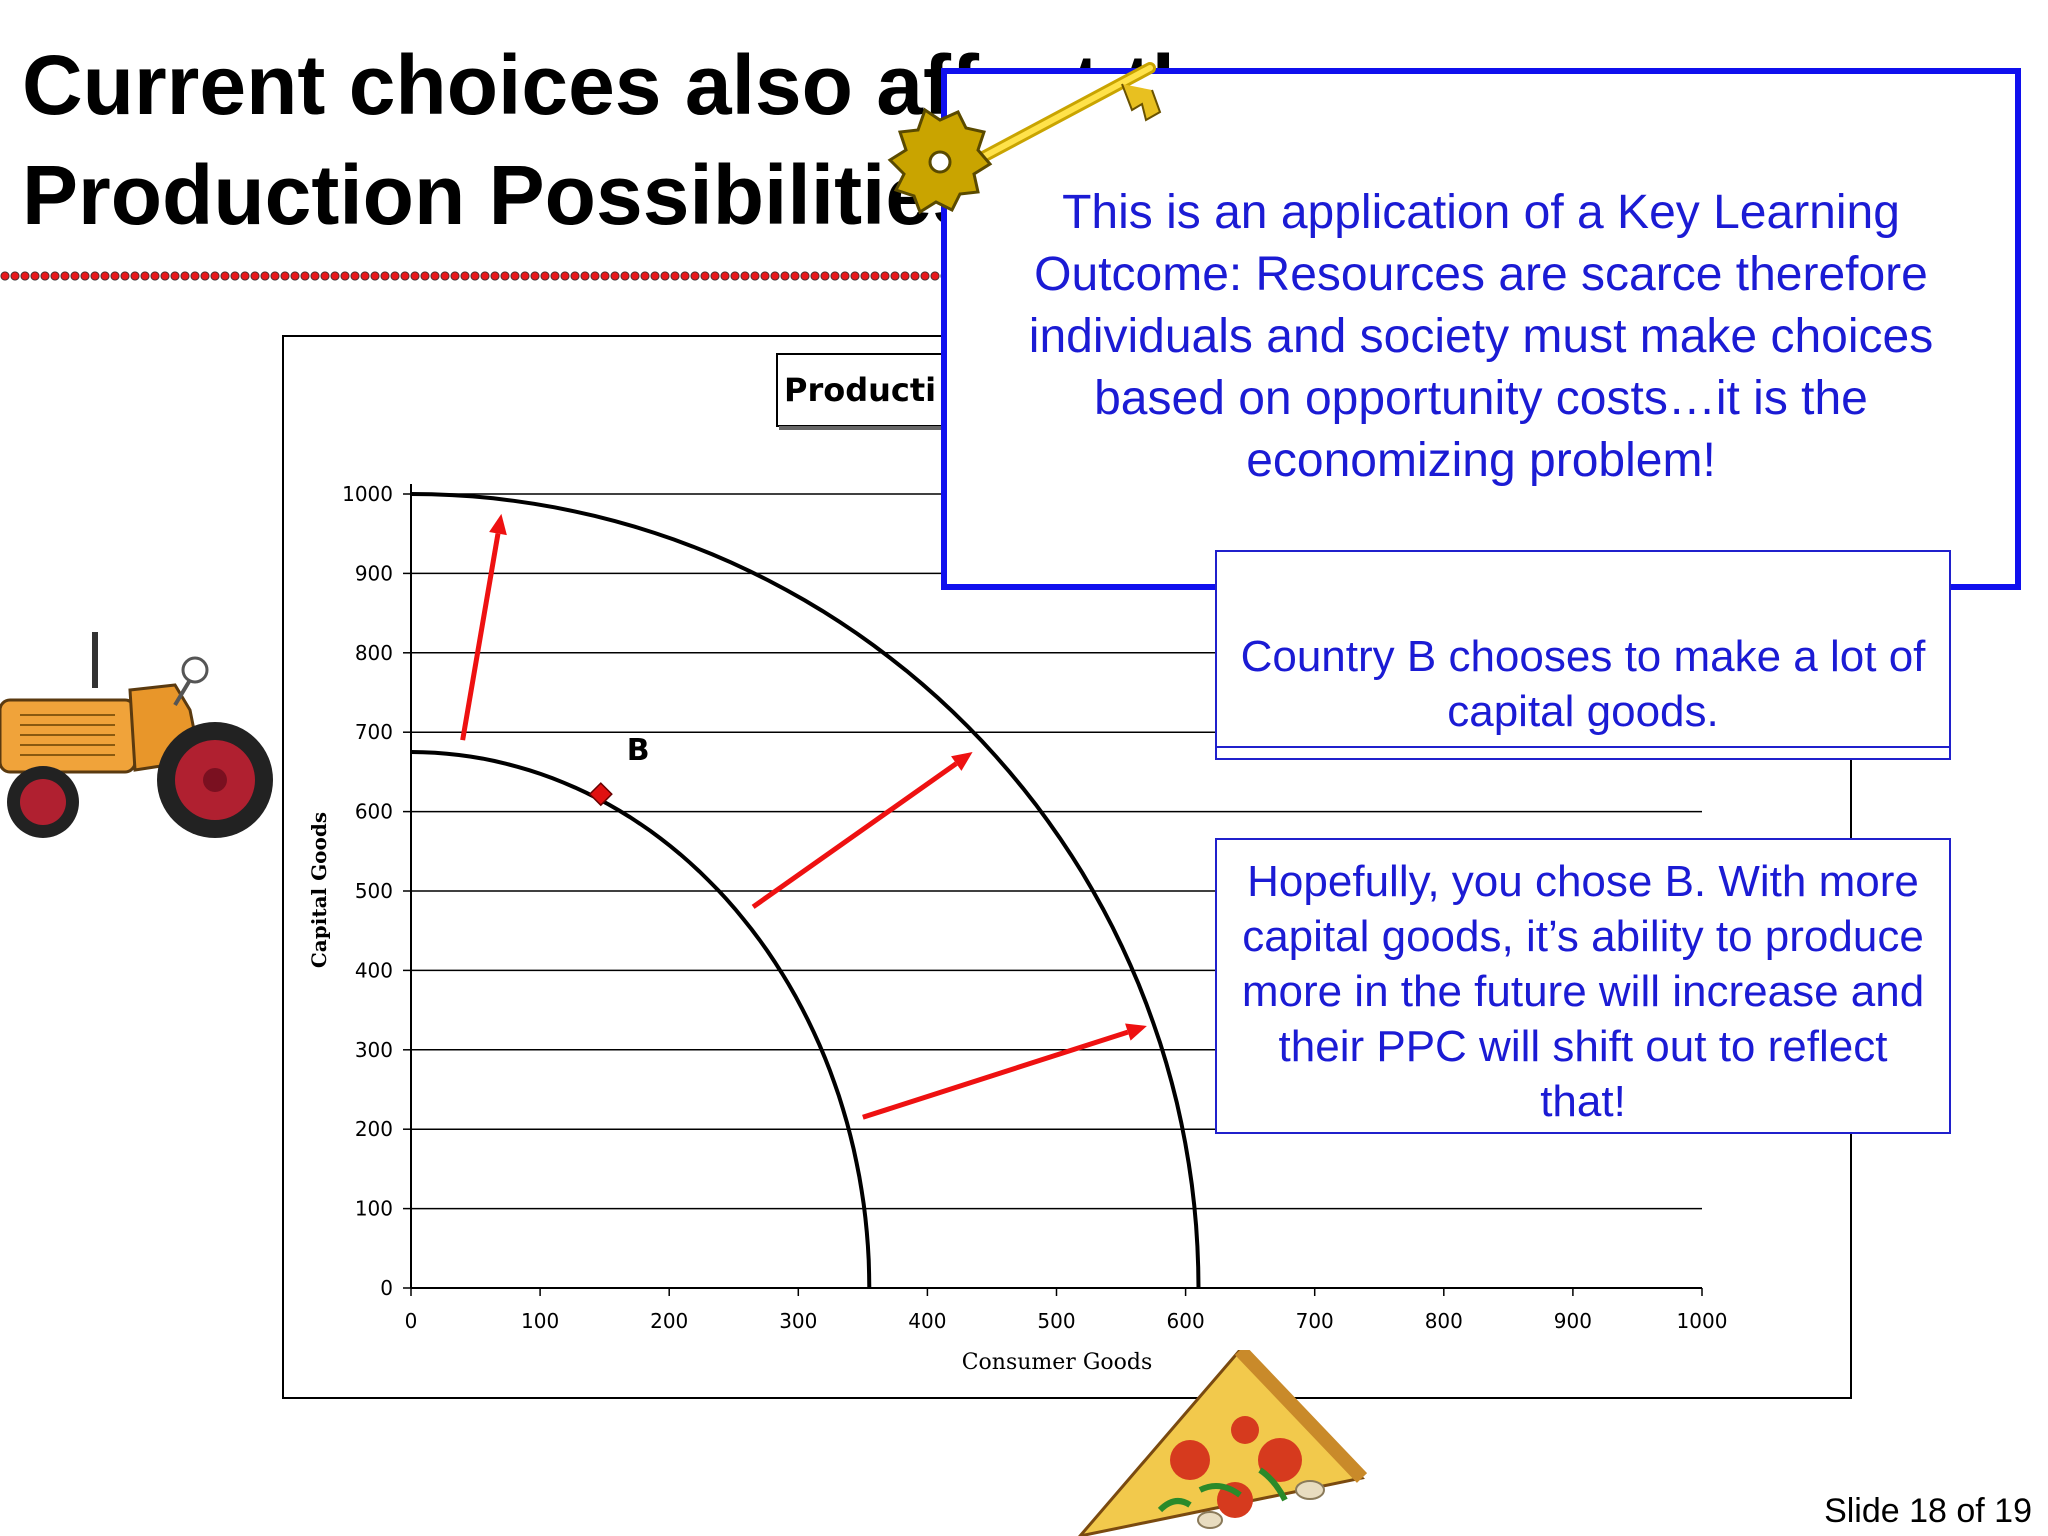  What do you see at coordinates (1928, 1511) in the screenshot?
I see `slide-number: Slide 18 of 19` at bounding box center [1928, 1511].